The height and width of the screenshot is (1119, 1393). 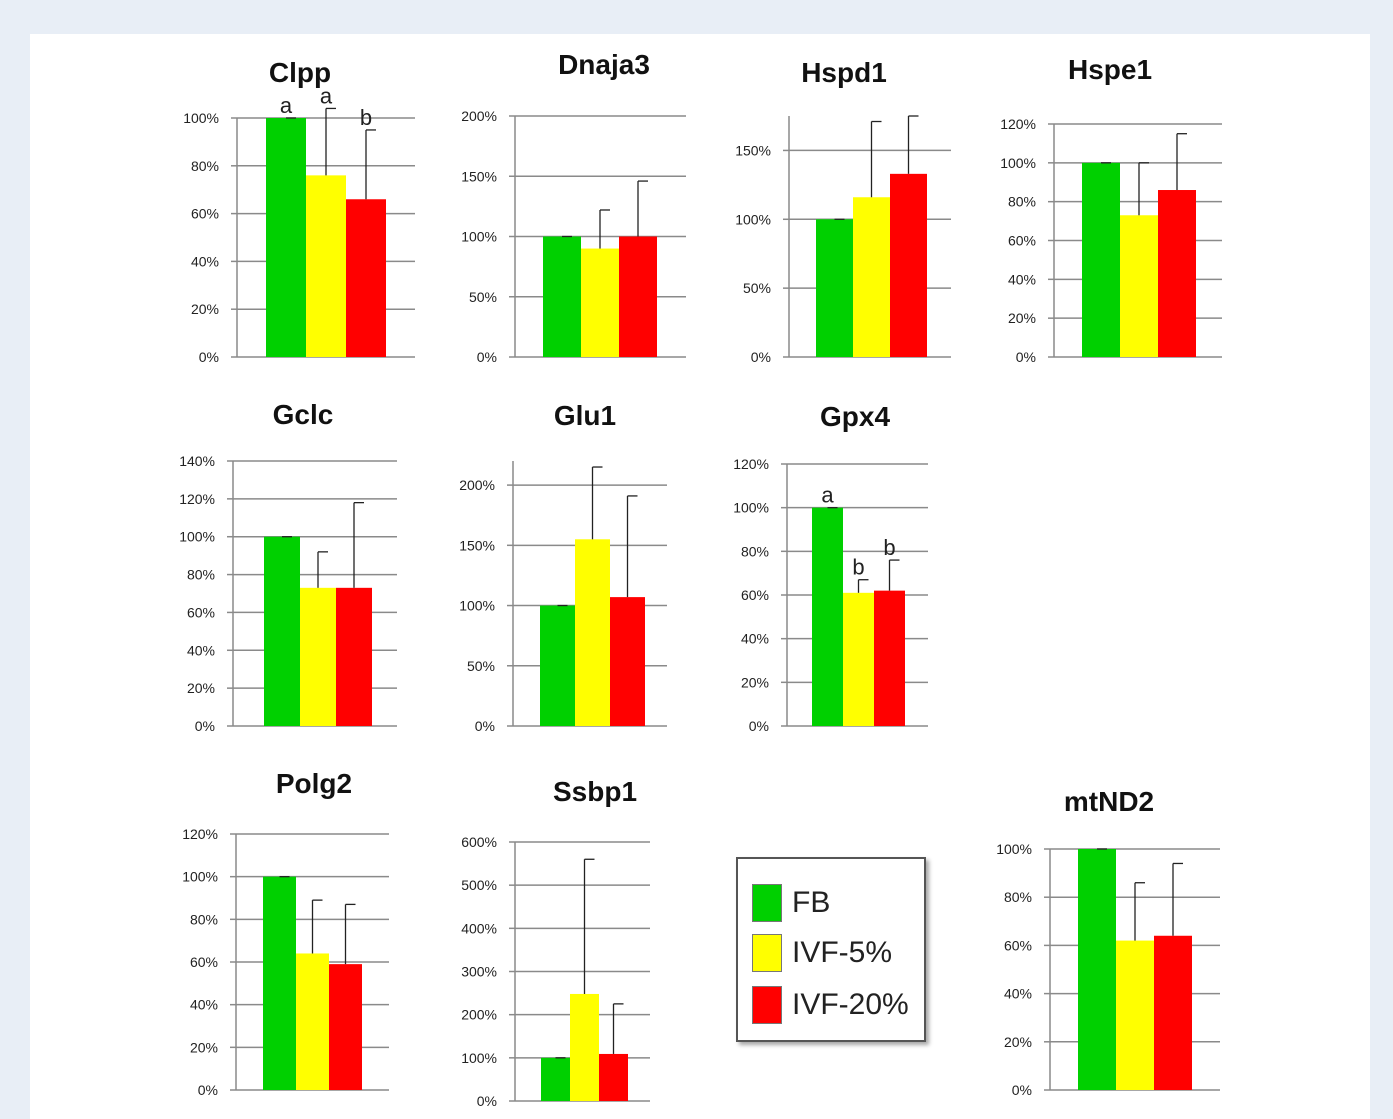 What do you see at coordinates (604, 64) in the screenshot?
I see `chart-title: Dnaja3` at bounding box center [604, 64].